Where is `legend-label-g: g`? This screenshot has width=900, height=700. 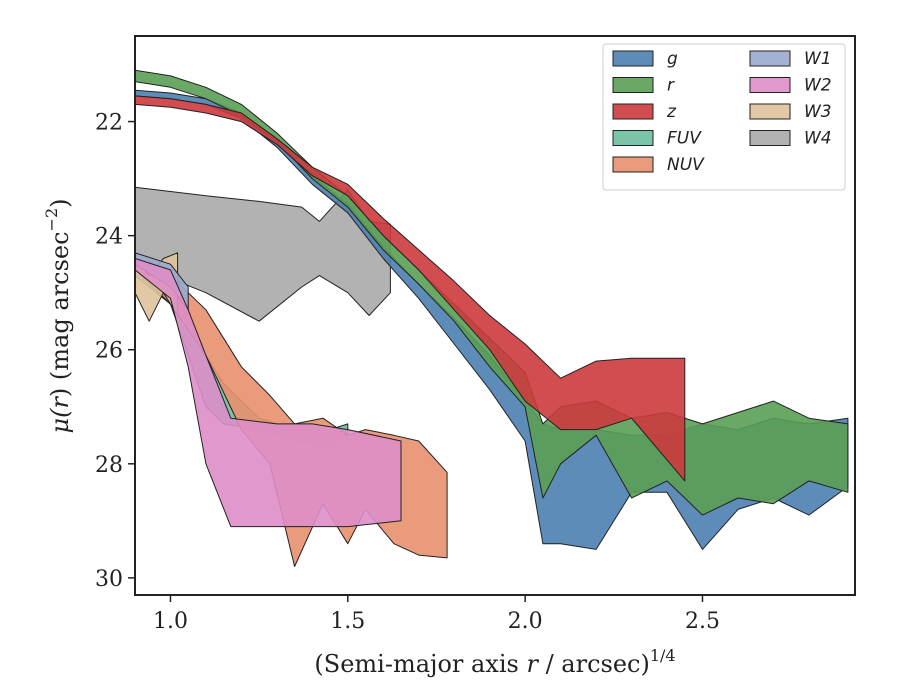 legend-label-g: g is located at coordinates (672, 59).